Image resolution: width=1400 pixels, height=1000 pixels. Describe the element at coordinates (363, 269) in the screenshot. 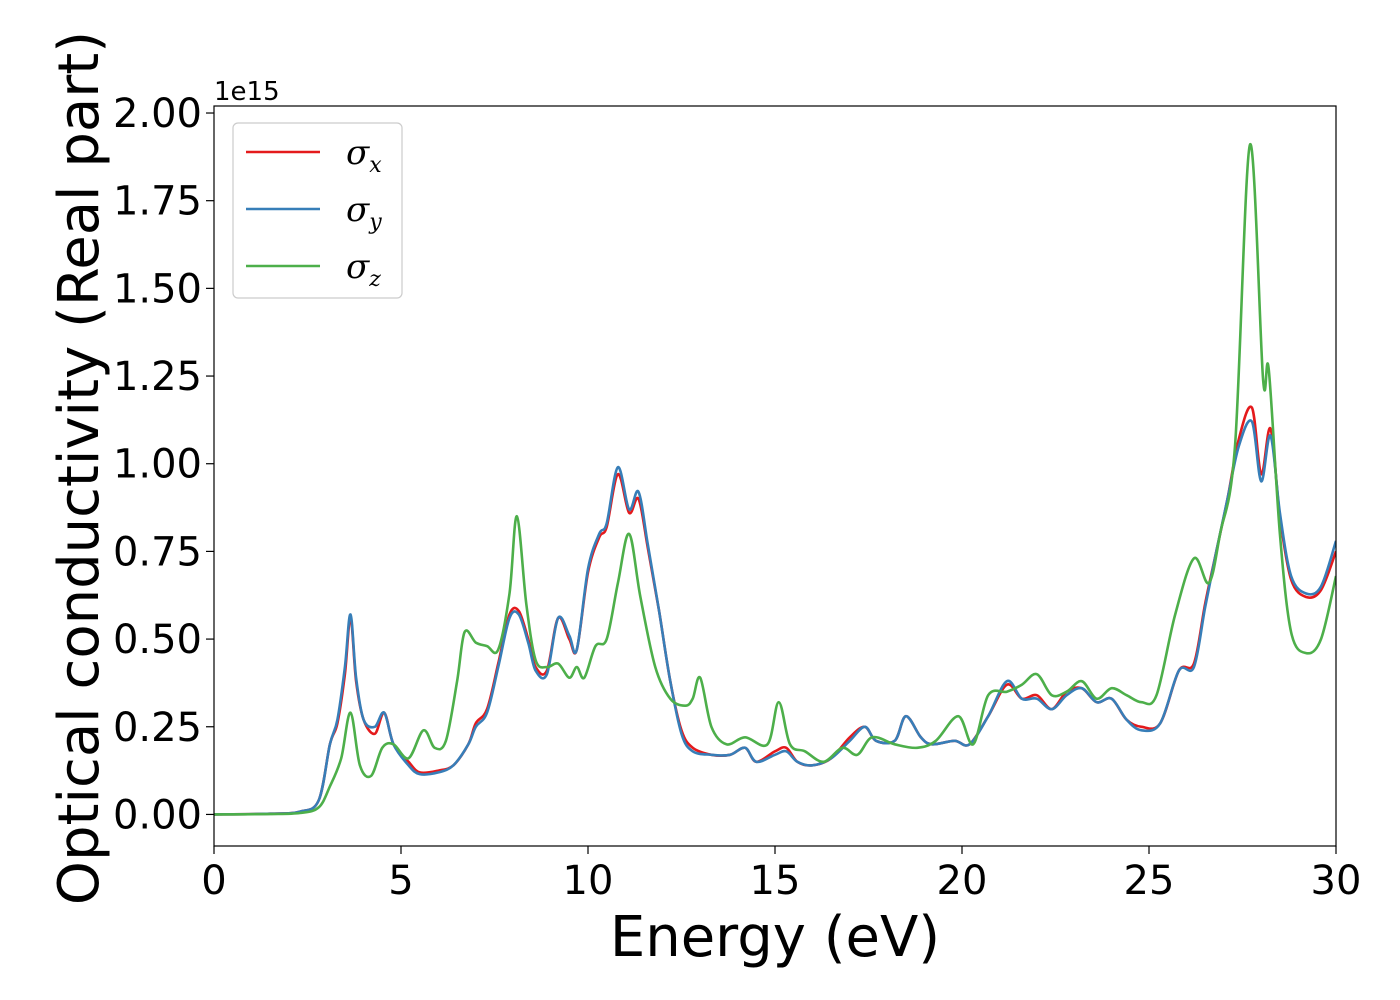

I see `legend-label-z: σz` at that location.